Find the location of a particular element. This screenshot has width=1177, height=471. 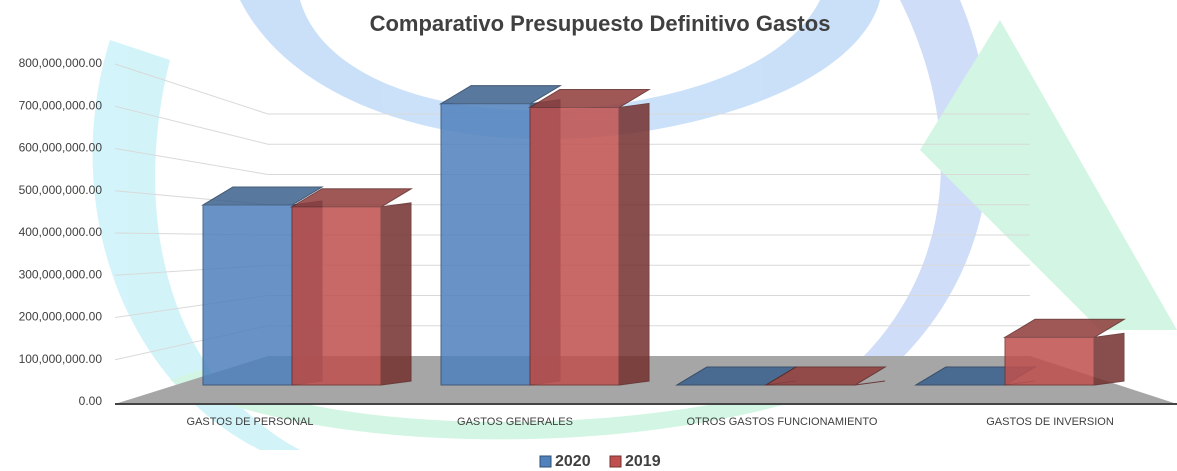

y-tick-label: 500,000,000.00 is located at coordinates (61, 190).